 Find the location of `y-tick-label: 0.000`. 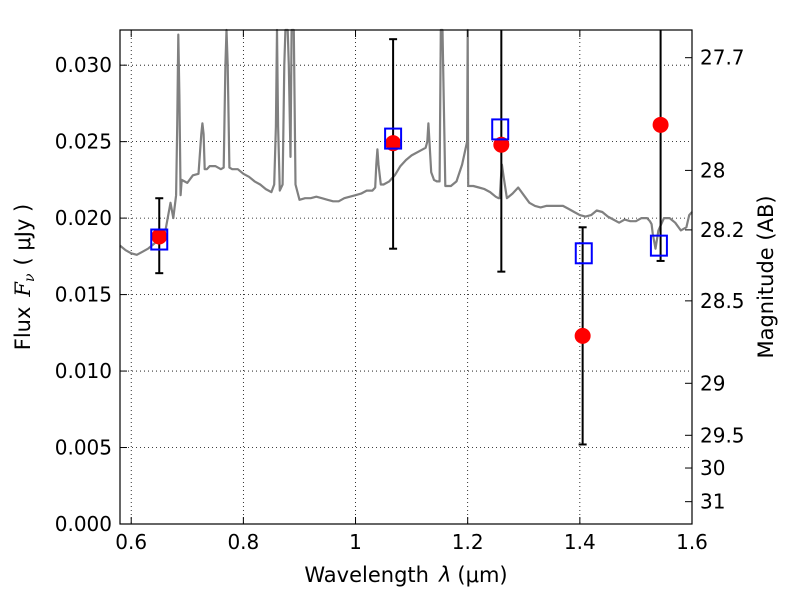

y-tick-label: 0.000 is located at coordinates (83, 524).